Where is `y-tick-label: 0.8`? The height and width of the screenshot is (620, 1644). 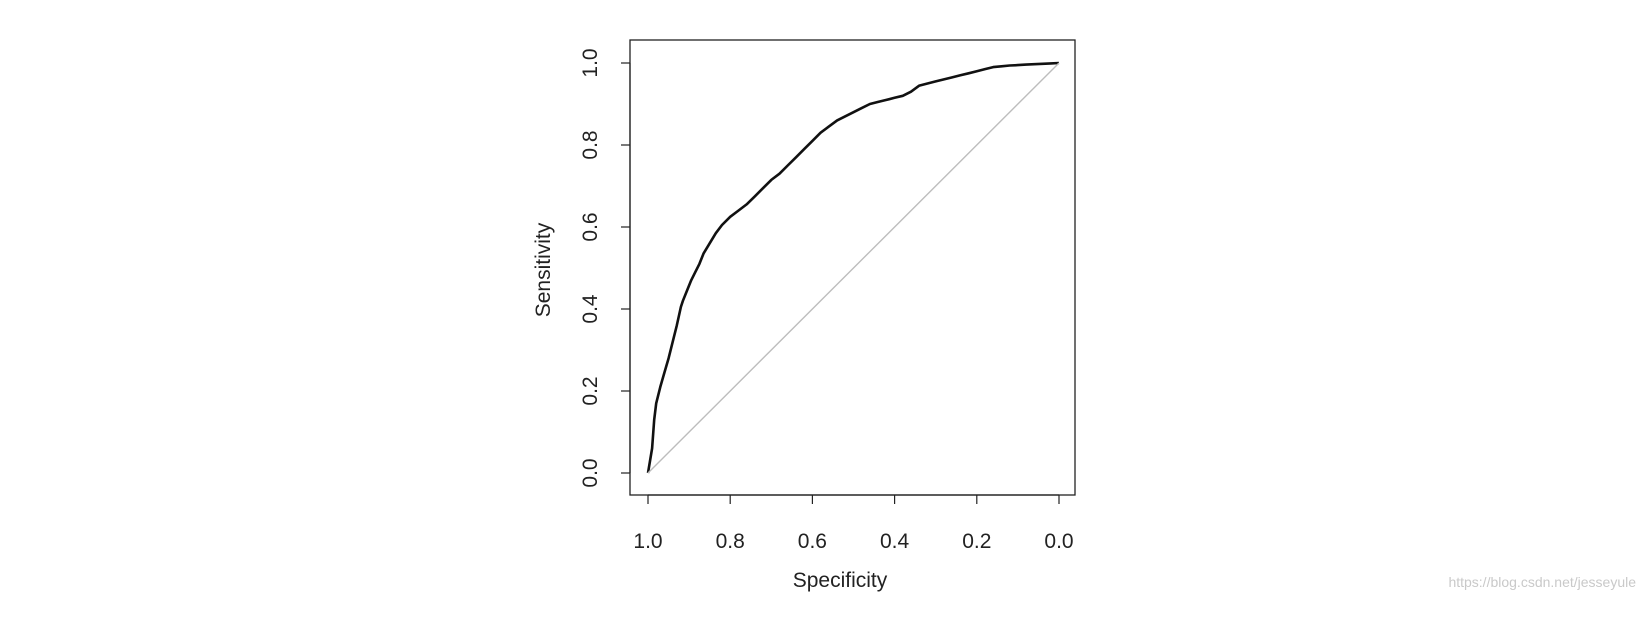 y-tick-label: 0.8 is located at coordinates (590, 144).